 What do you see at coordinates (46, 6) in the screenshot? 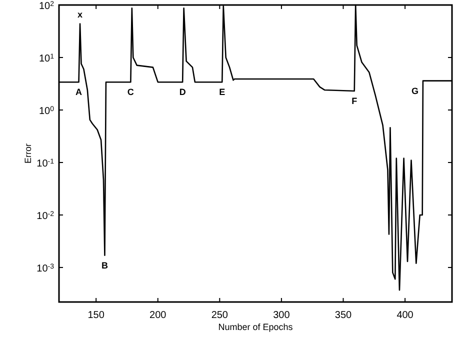
I see `y-tick-label: 10$^{2}$` at bounding box center [46, 6].